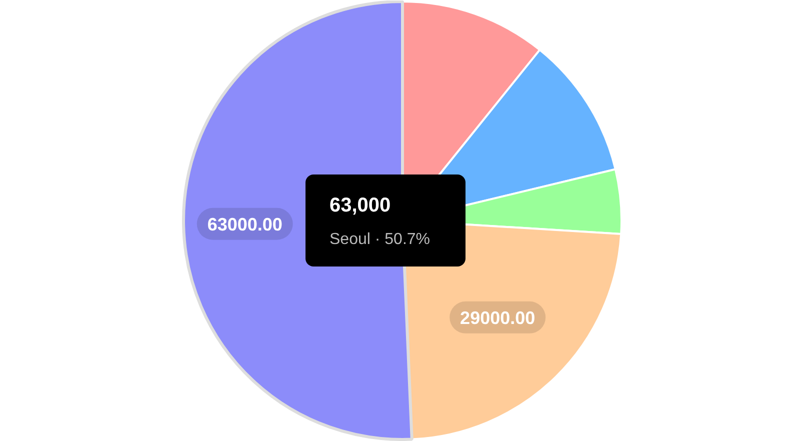  What do you see at coordinates (360, 205) in the screenshot?
I see `text: 63,000` at bounding box center [360, 205].